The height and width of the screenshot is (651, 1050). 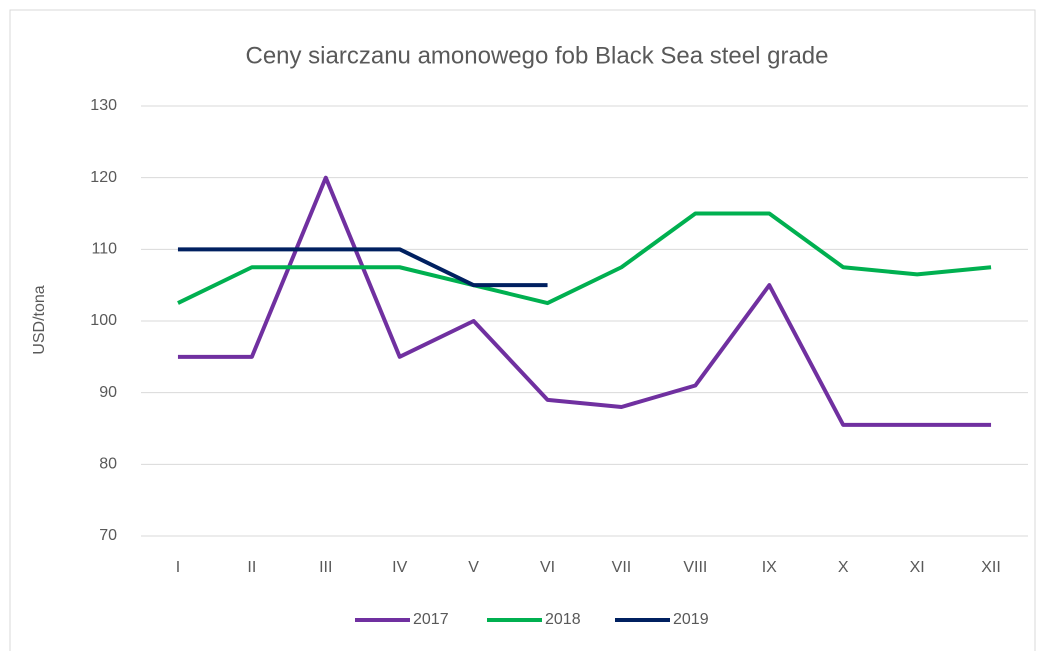 I want to click on x-tick-label: IX, so click(x=769, y=567).